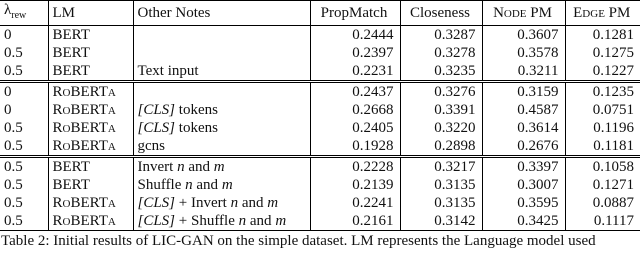  What do you see at coordinates (354, 90) in the screenshot?
I see `table-cell: 0.2437` at bounding box center [354, 90].